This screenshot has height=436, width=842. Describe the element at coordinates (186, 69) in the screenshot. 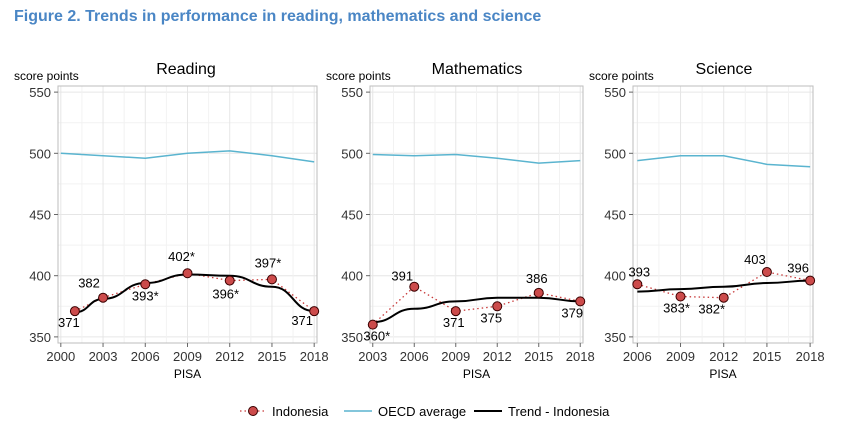

I see `reading-panel-title: Reading` at that location.